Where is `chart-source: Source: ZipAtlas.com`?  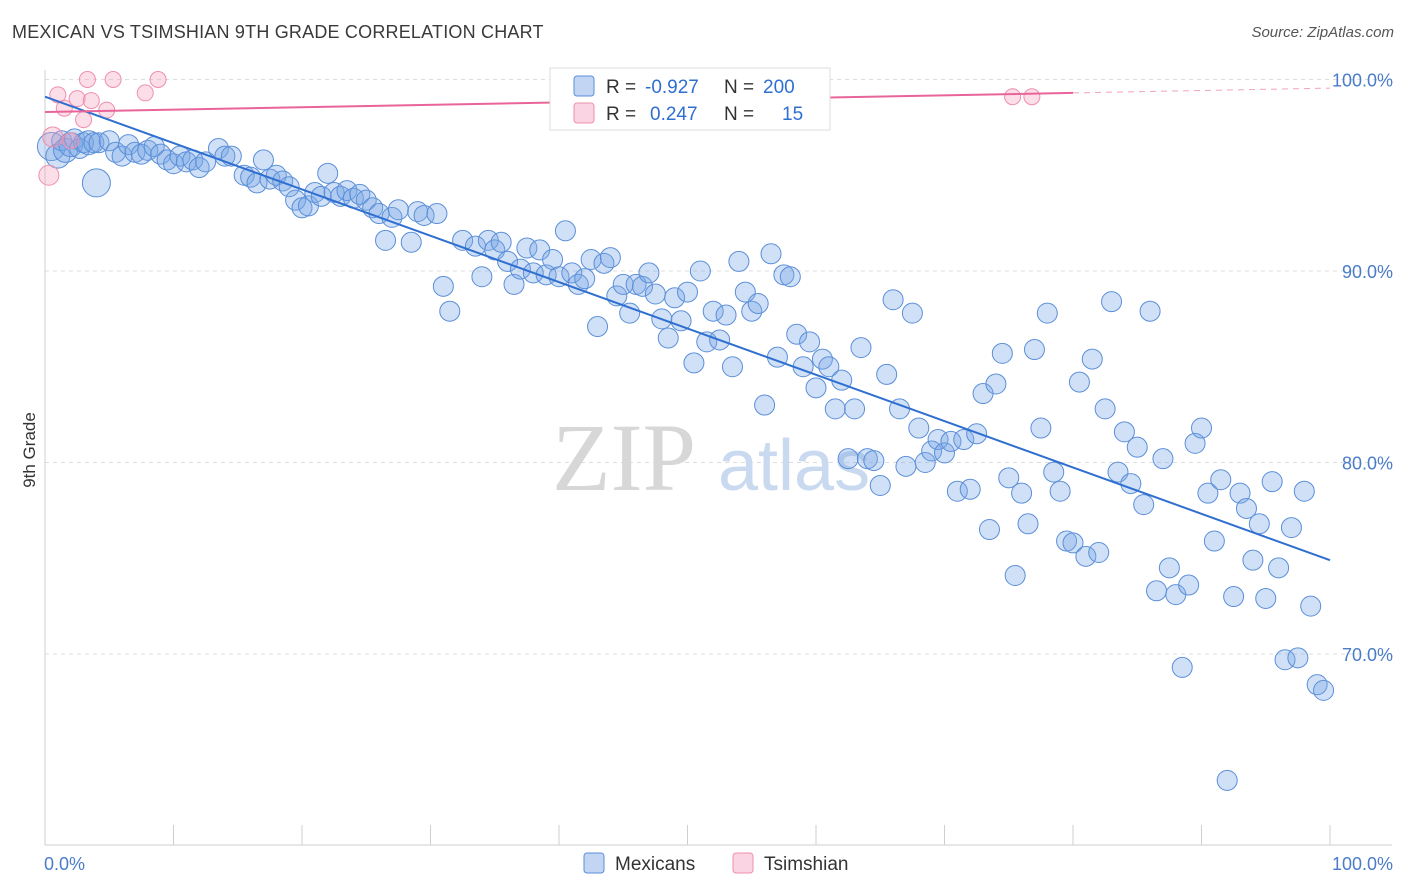 chart-source: Source: ZipAtlas.com is located at coordinates (1322, 32).